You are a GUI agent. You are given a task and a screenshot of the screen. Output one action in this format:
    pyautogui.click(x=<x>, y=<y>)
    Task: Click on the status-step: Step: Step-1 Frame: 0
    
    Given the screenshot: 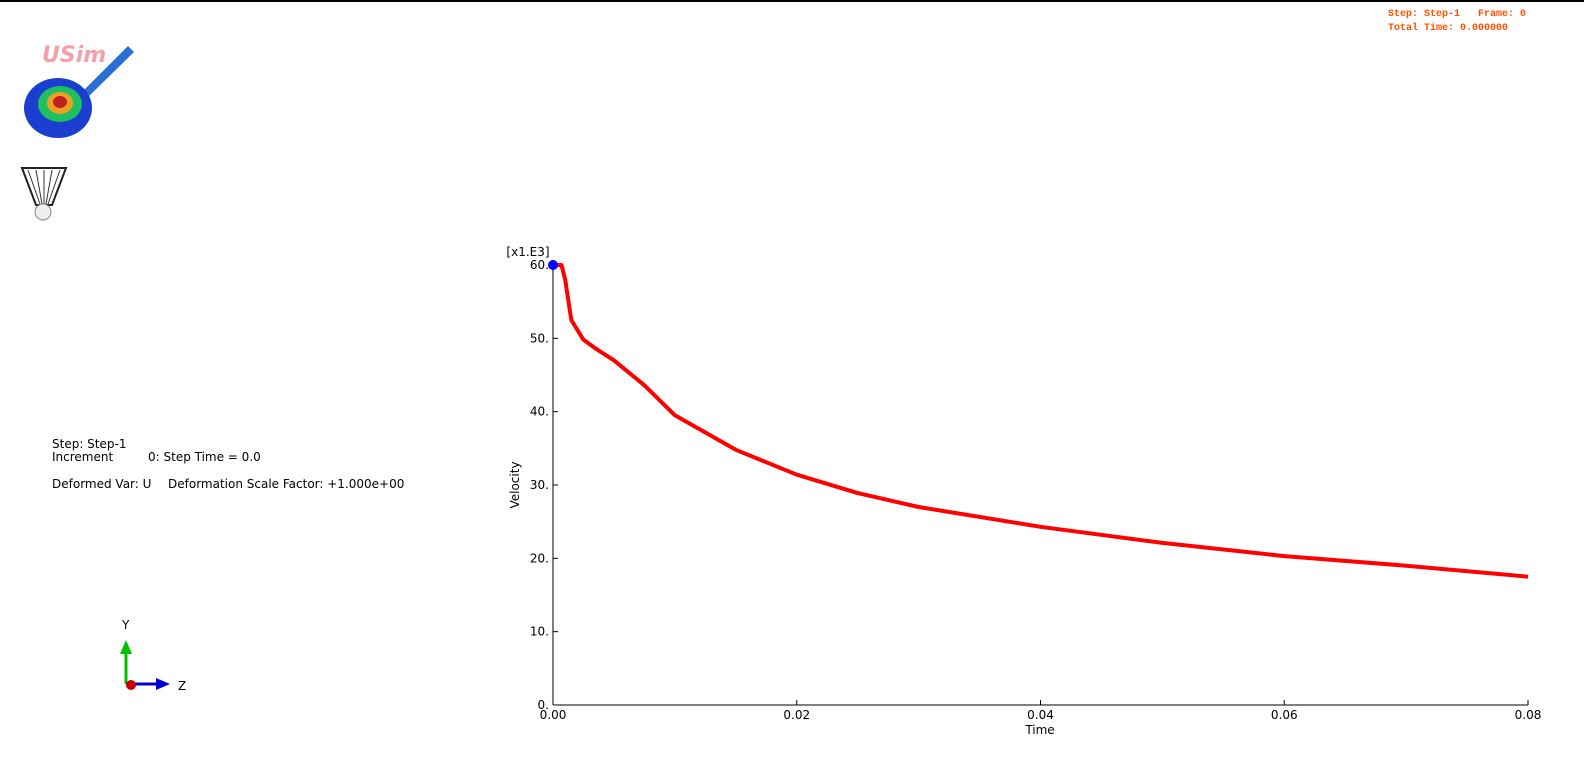 What is the action you would take?
    pyautogui.click(x=1457, y=14)
    